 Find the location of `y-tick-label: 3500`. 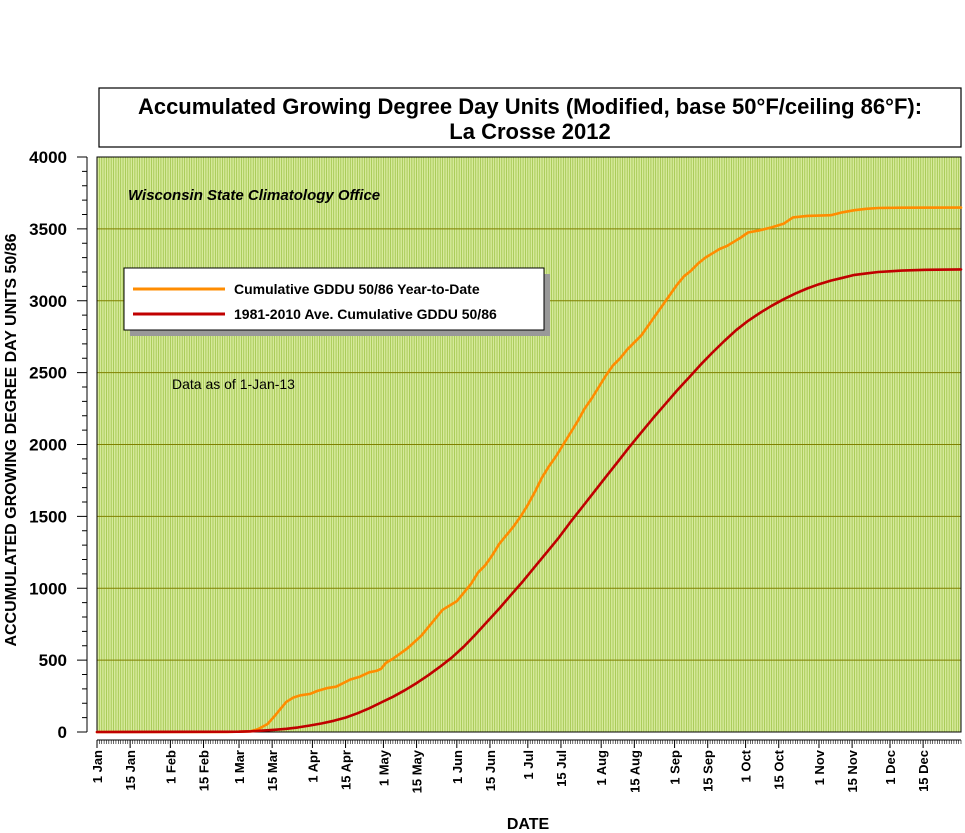

y-tick-label: 3500 is located at coordinates (48, 229).